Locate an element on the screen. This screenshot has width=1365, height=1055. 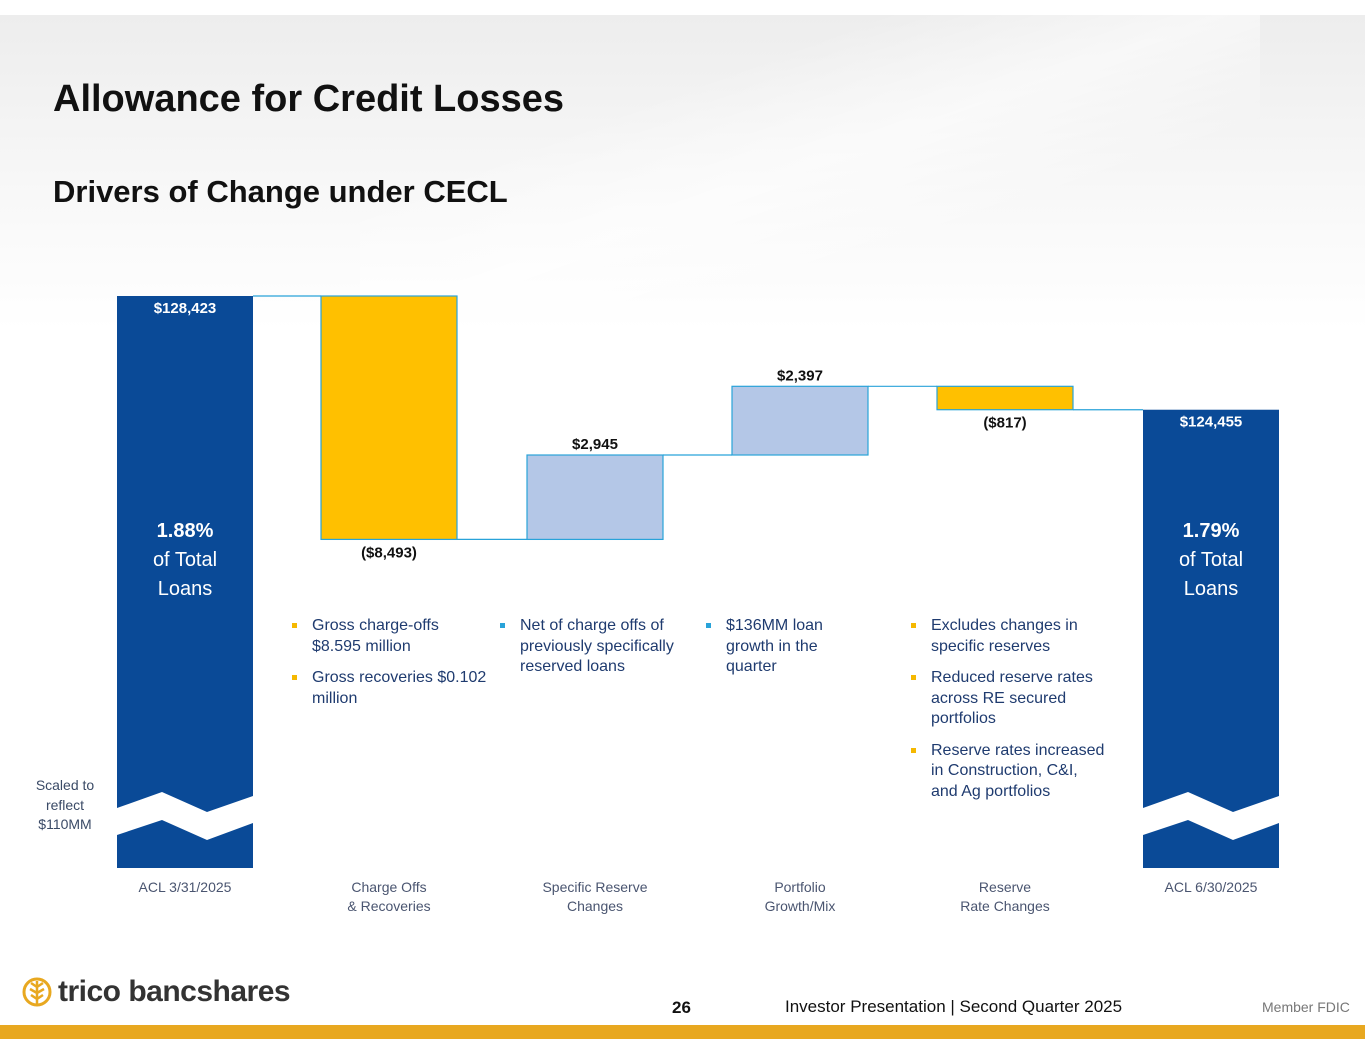
annotation-text: Gross recoveries $0.102 million is located at coordinates (399, 688).